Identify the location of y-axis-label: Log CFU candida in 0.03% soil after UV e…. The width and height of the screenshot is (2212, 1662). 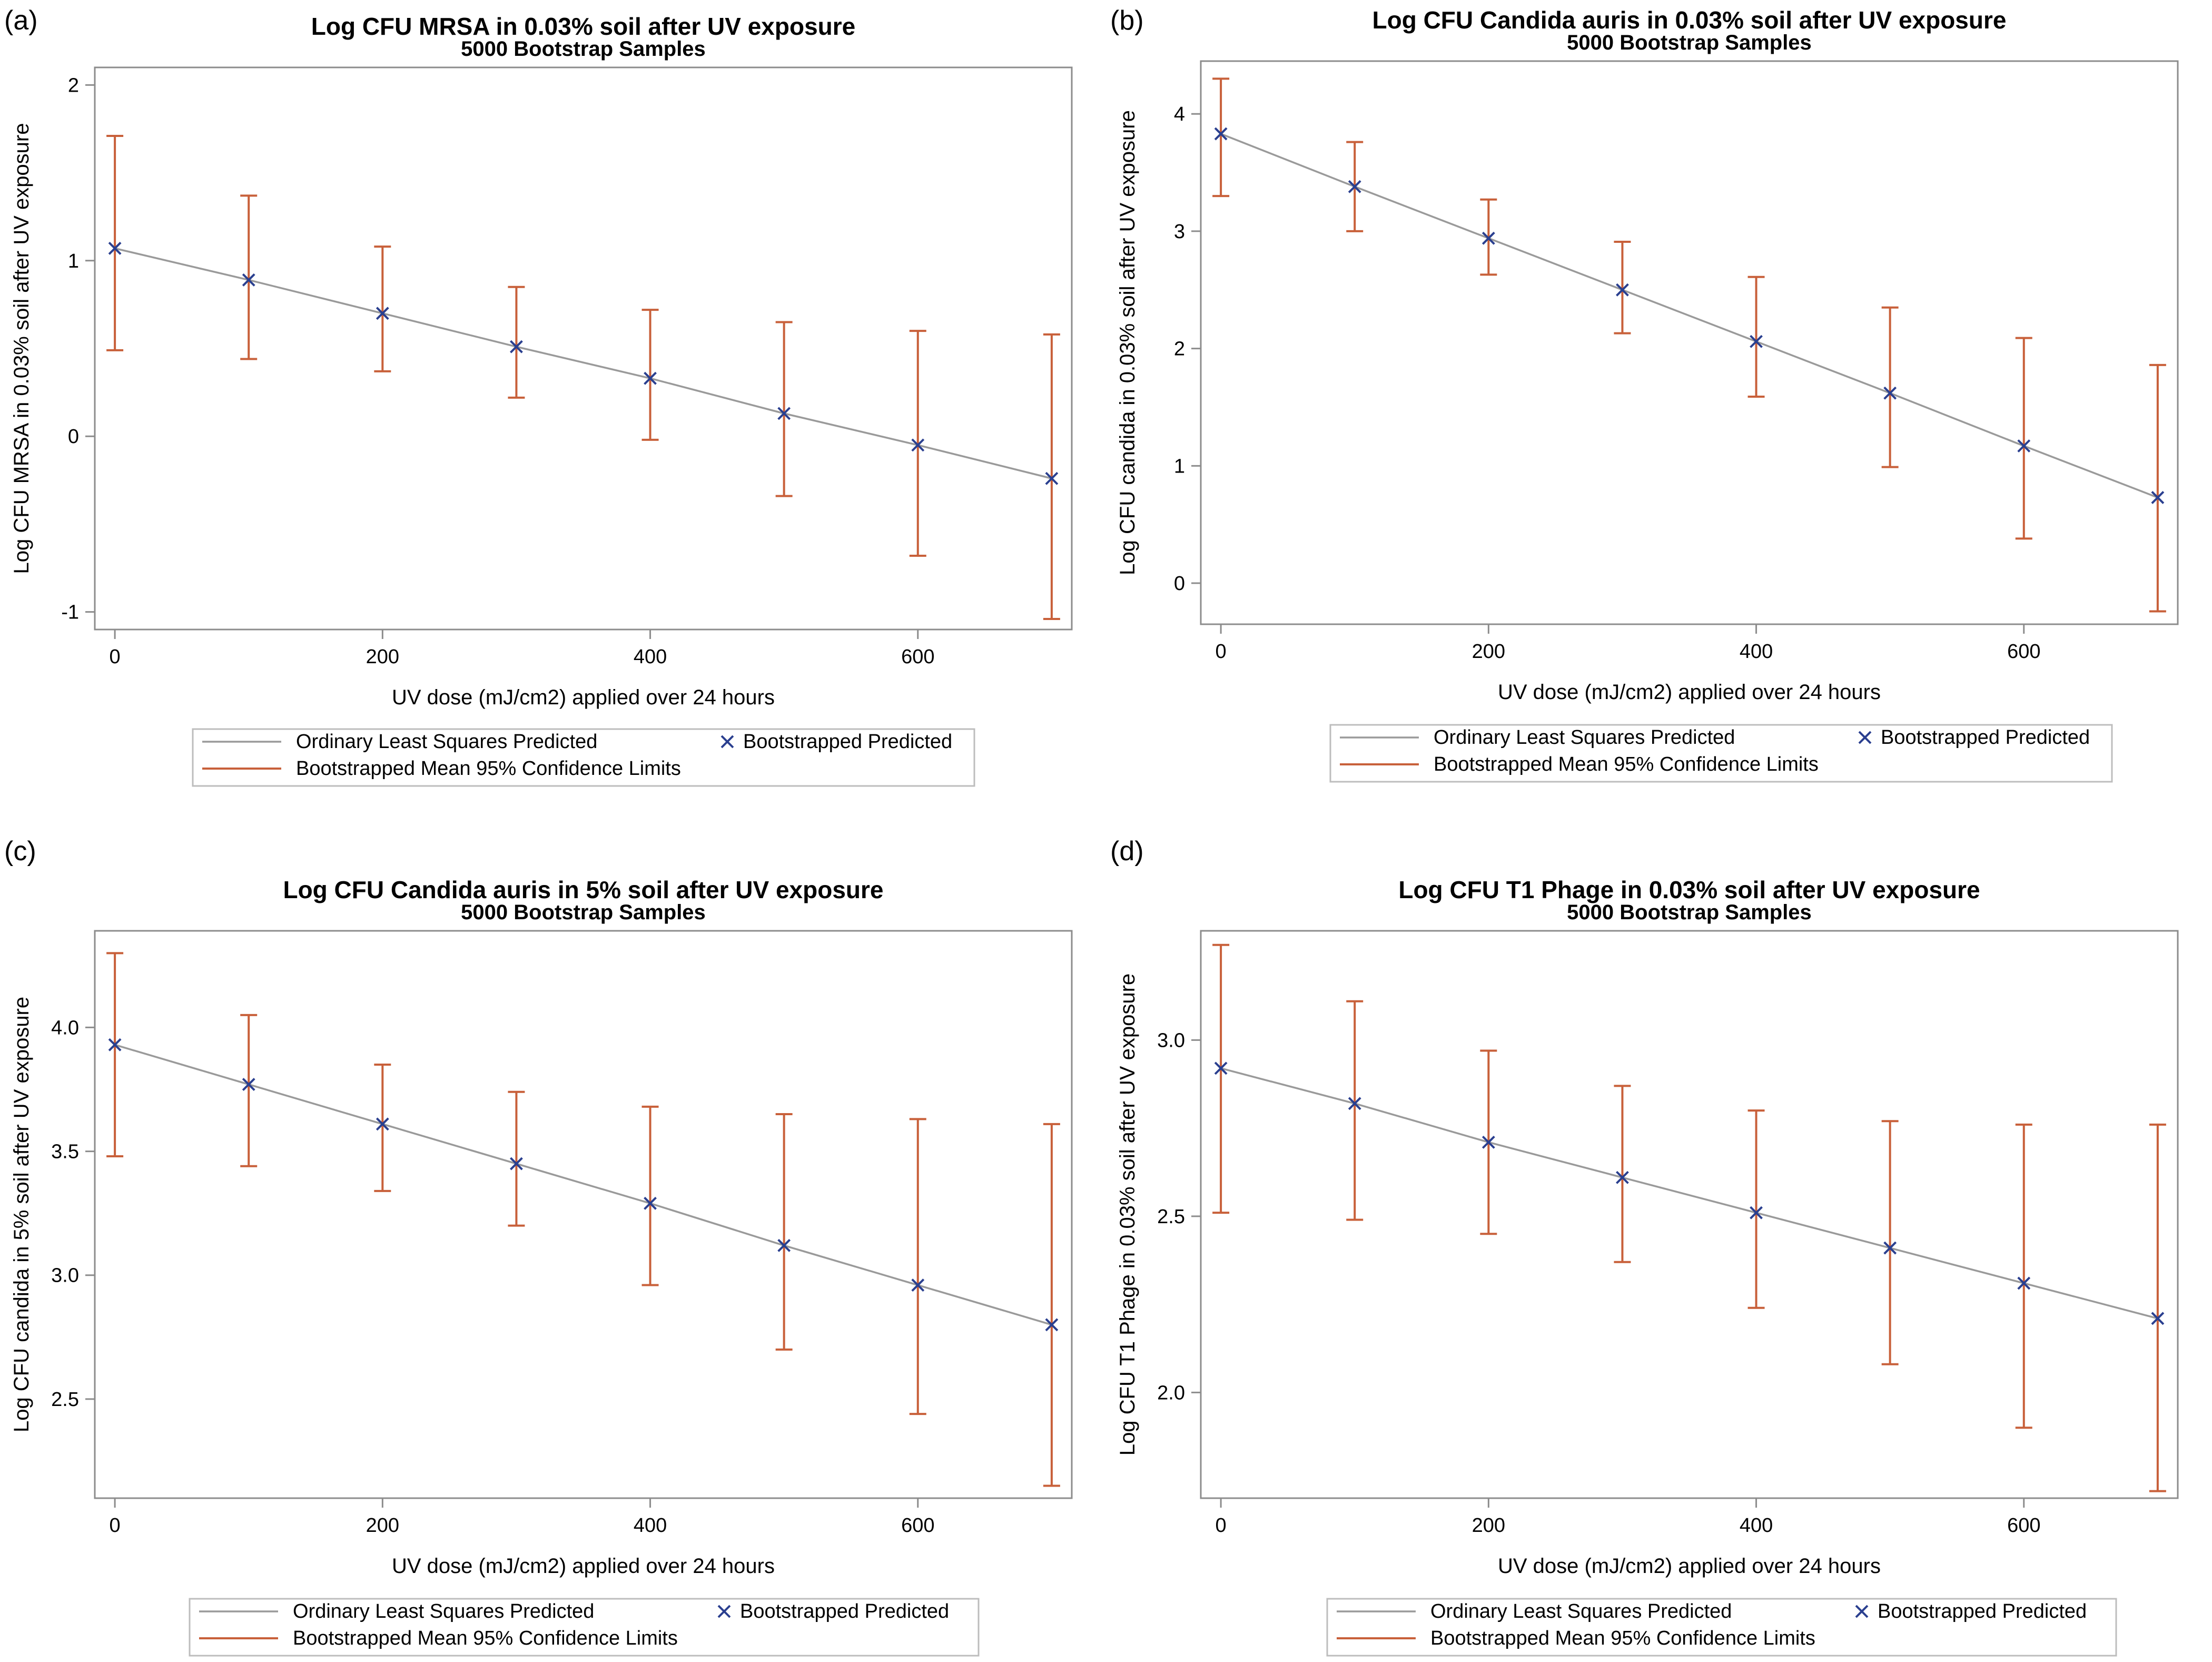
(1127, 342).